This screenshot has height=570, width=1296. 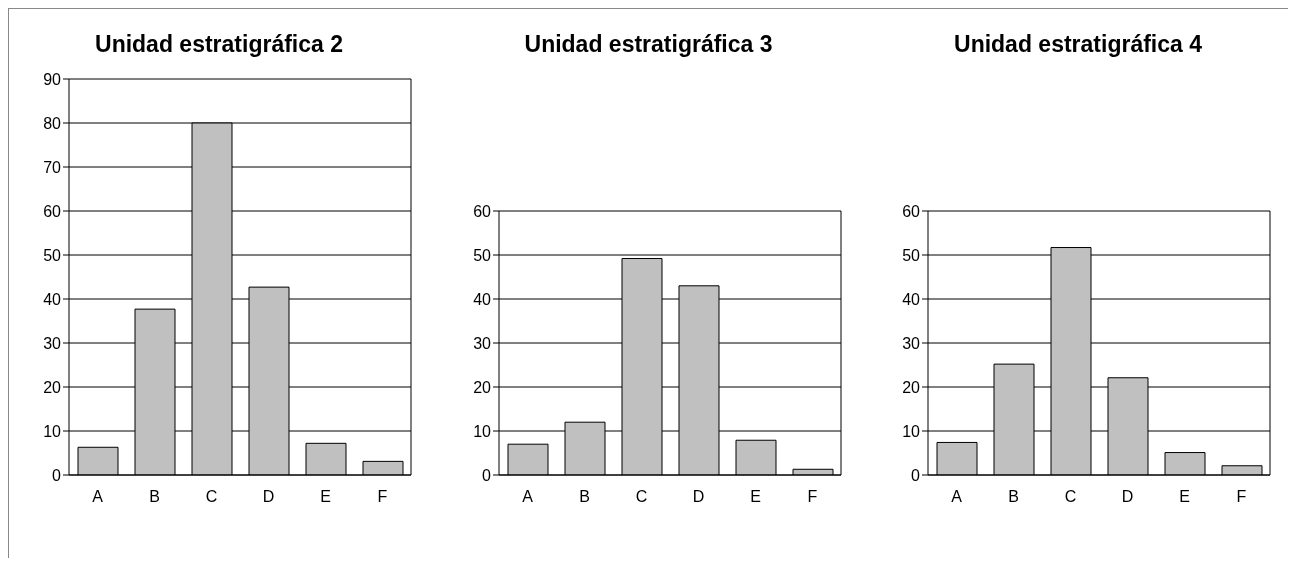 What do you see at coordinates (219, 45) in the screenshot?
I see `chart-title: Unidad estratigráfica 2` at bounding box center [219, 45].